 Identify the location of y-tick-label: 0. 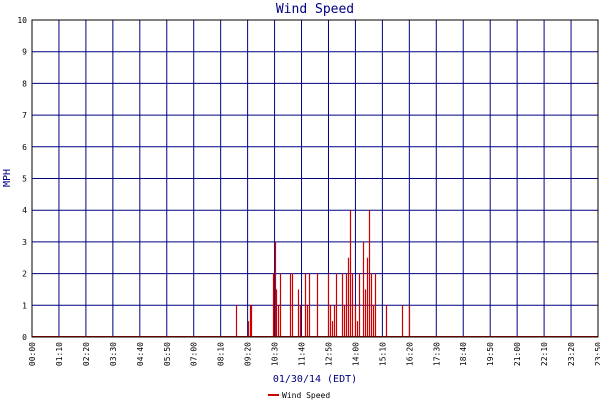
(24, 337).